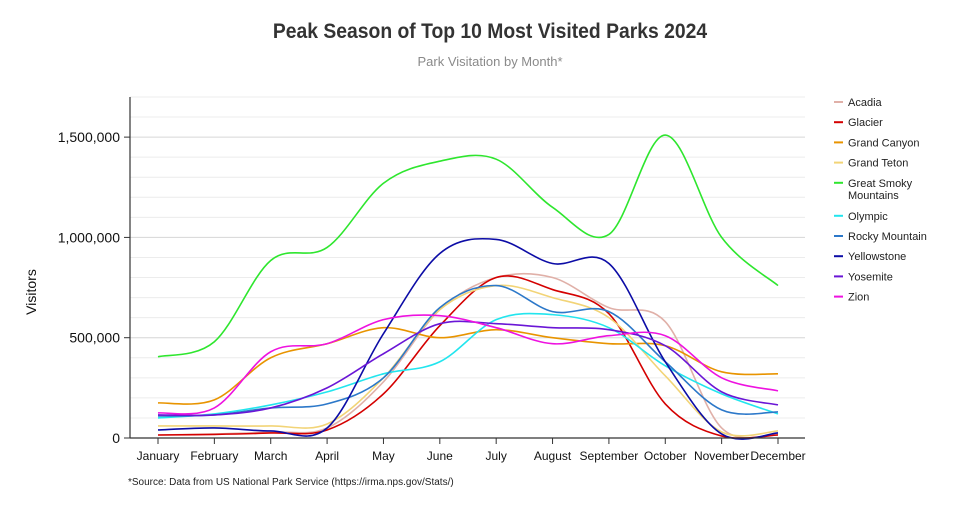 This screenshot has width=980, height=514. What do you see at coordinates (270, 456) in the screenshot?
I see `x-tick-label: March` at bounding box center [270, 456].